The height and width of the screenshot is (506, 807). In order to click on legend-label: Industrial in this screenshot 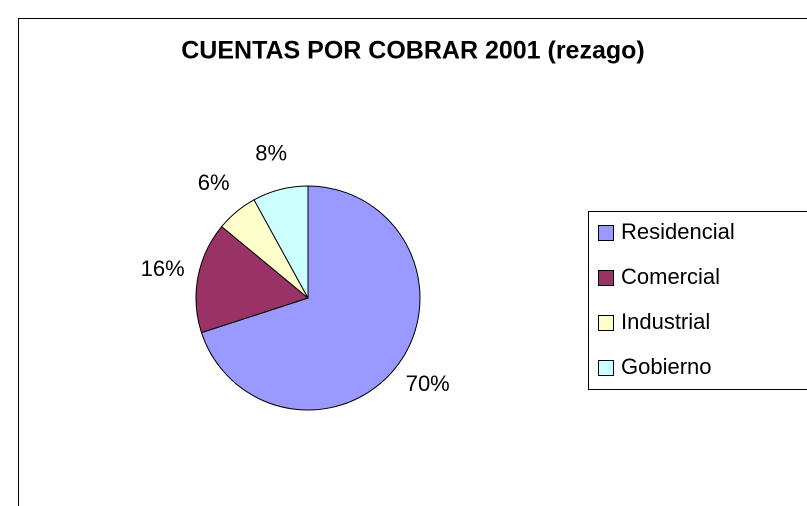, I will do `click(665, 321)`.